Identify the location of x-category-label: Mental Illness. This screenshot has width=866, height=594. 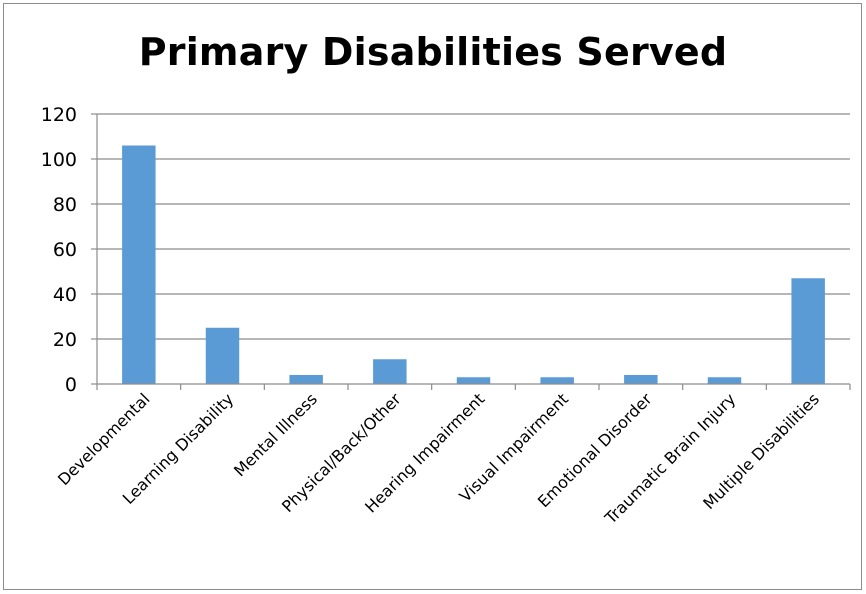
(275, 434).